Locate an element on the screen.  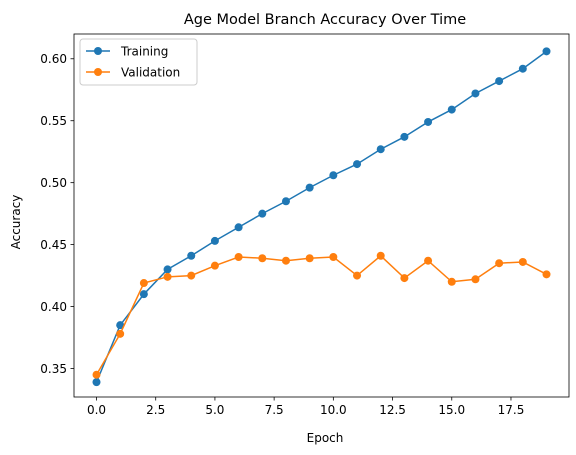
legend-label-validation: Validation is located at coordinates (150, 72).